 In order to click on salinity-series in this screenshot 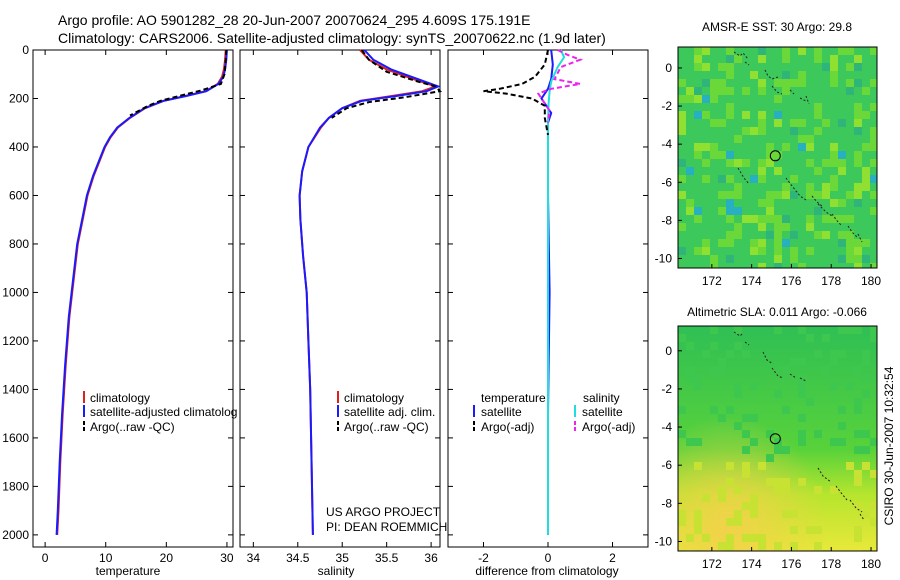, I will do `click(370, 292)`.